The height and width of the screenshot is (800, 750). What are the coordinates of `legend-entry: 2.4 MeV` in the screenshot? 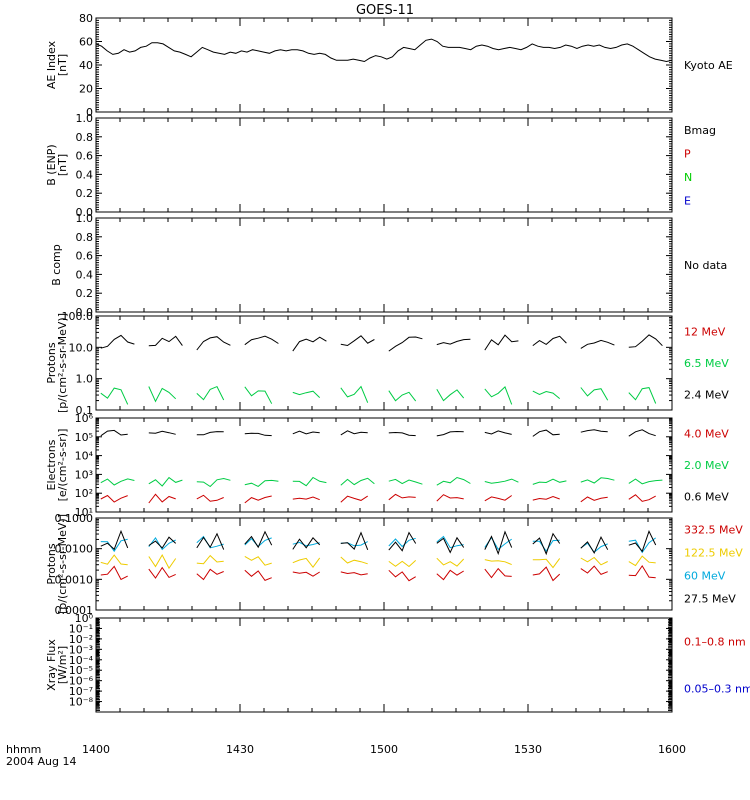 It's located at (706, 394).